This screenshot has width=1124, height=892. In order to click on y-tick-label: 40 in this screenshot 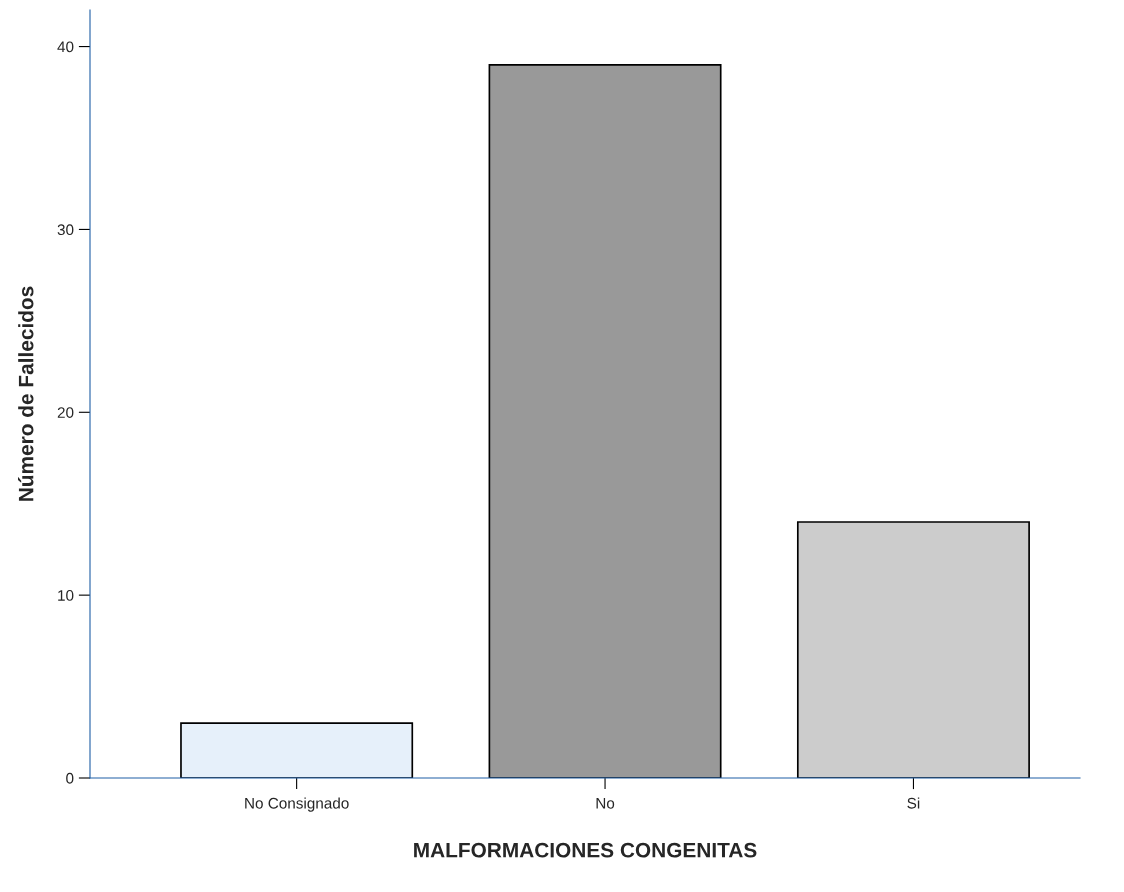, I will do `click(65, 47)`.